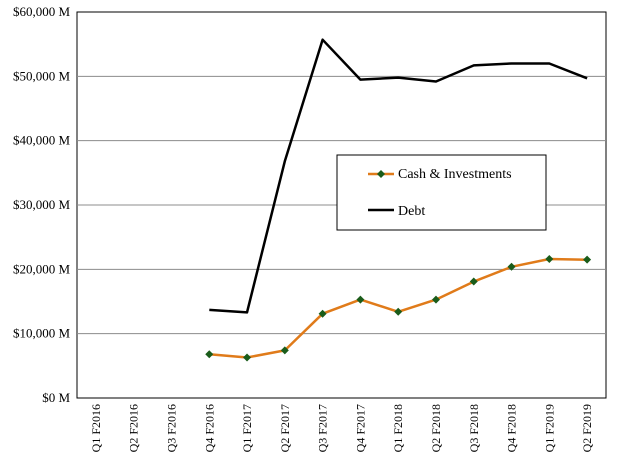  I want to click on legend-marker-cash, so click(381, 174).